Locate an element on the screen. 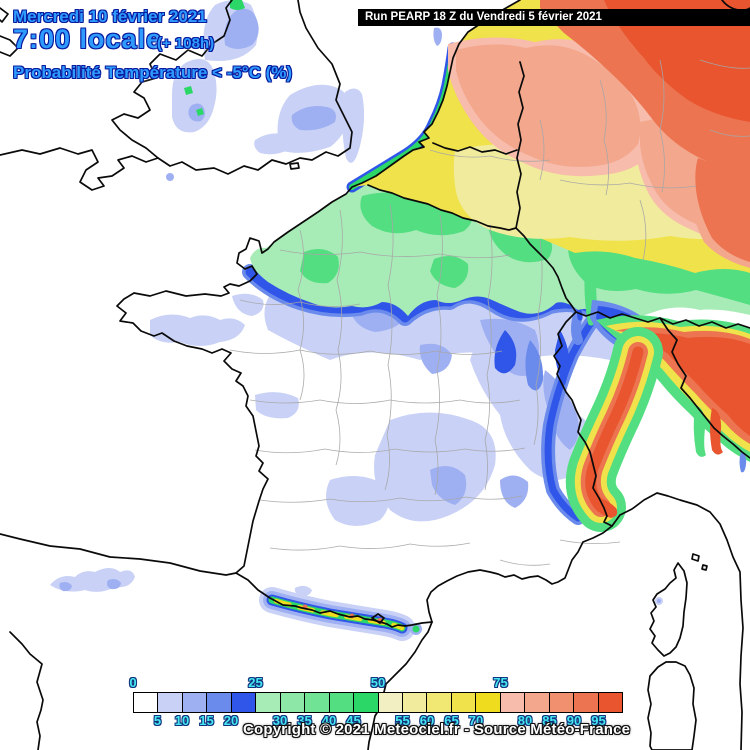  corsica-coastline is located at coordinates (668, 609).